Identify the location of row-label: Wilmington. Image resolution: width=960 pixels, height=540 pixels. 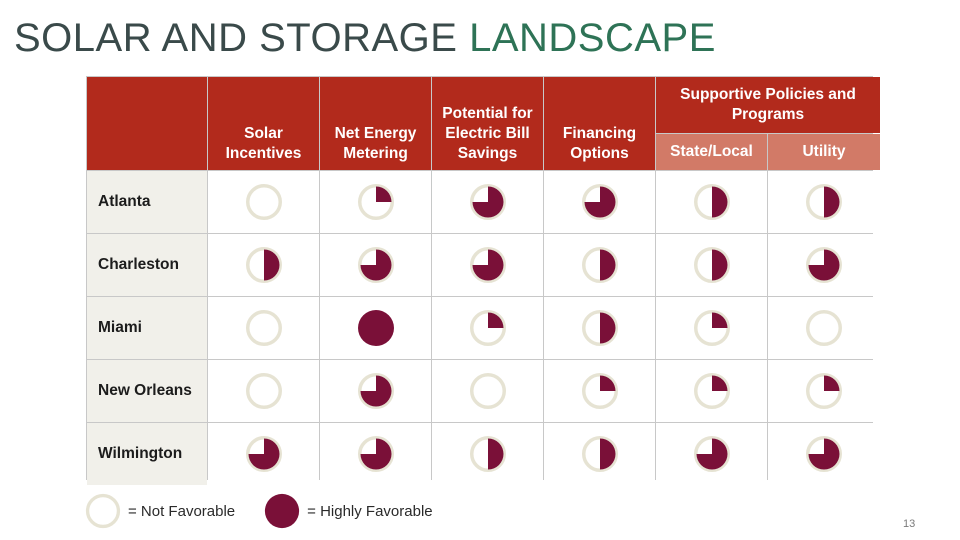
(147, 454).